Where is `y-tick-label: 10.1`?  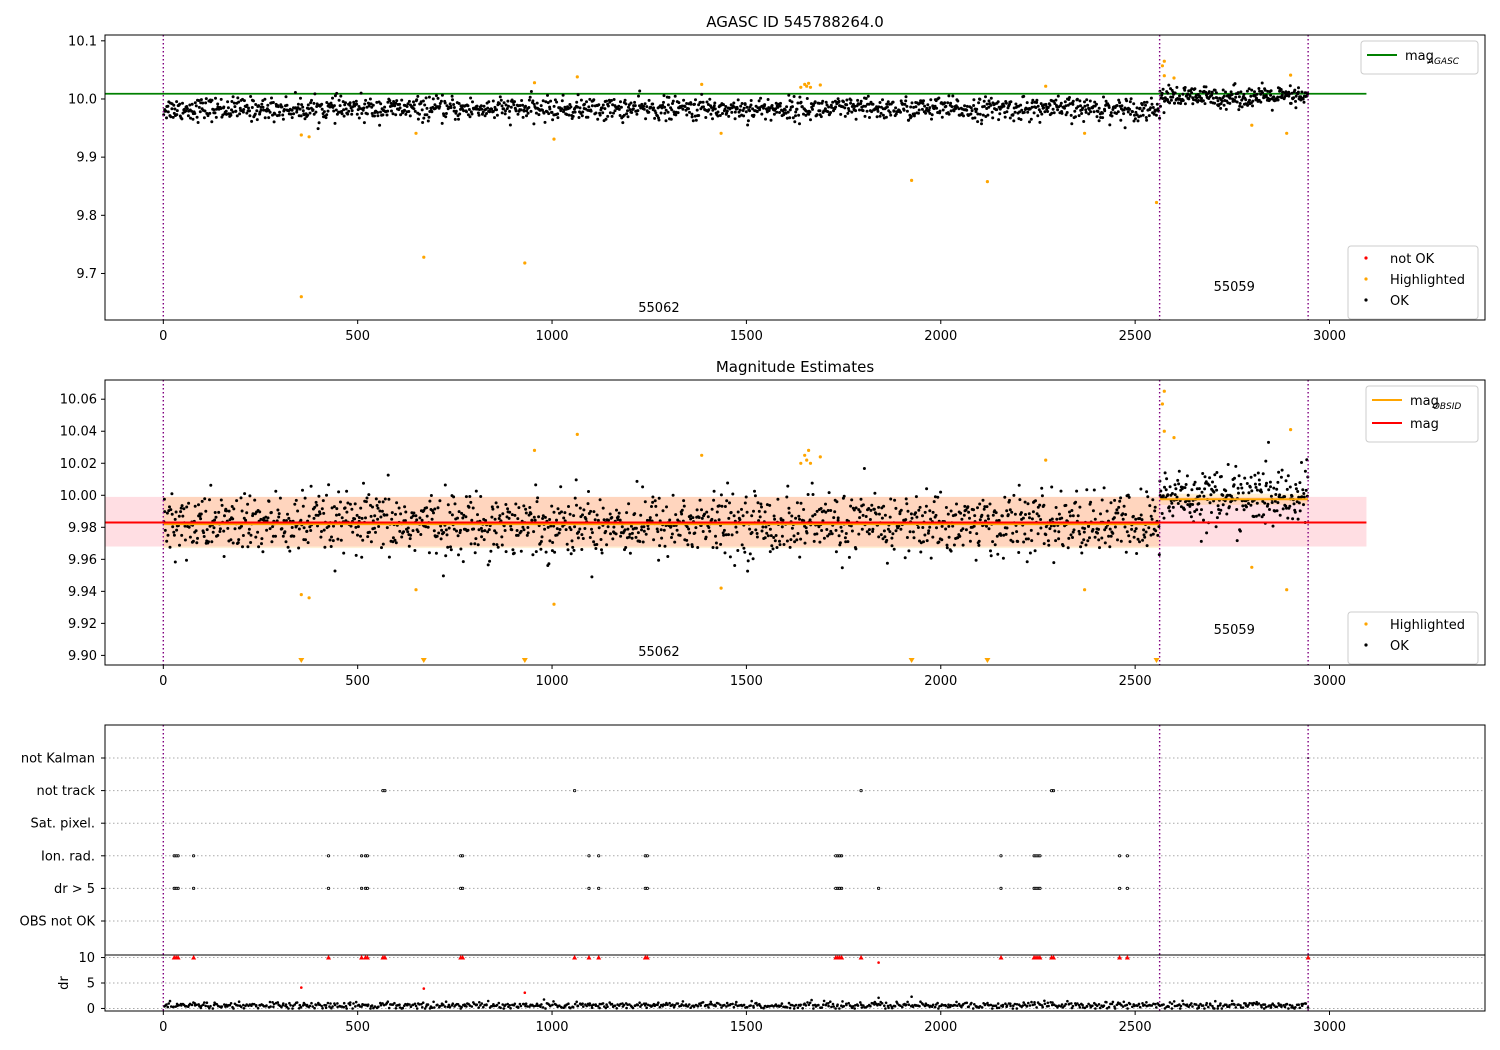
y-tick-label: 10.1 is located at coordinates (82, 41).